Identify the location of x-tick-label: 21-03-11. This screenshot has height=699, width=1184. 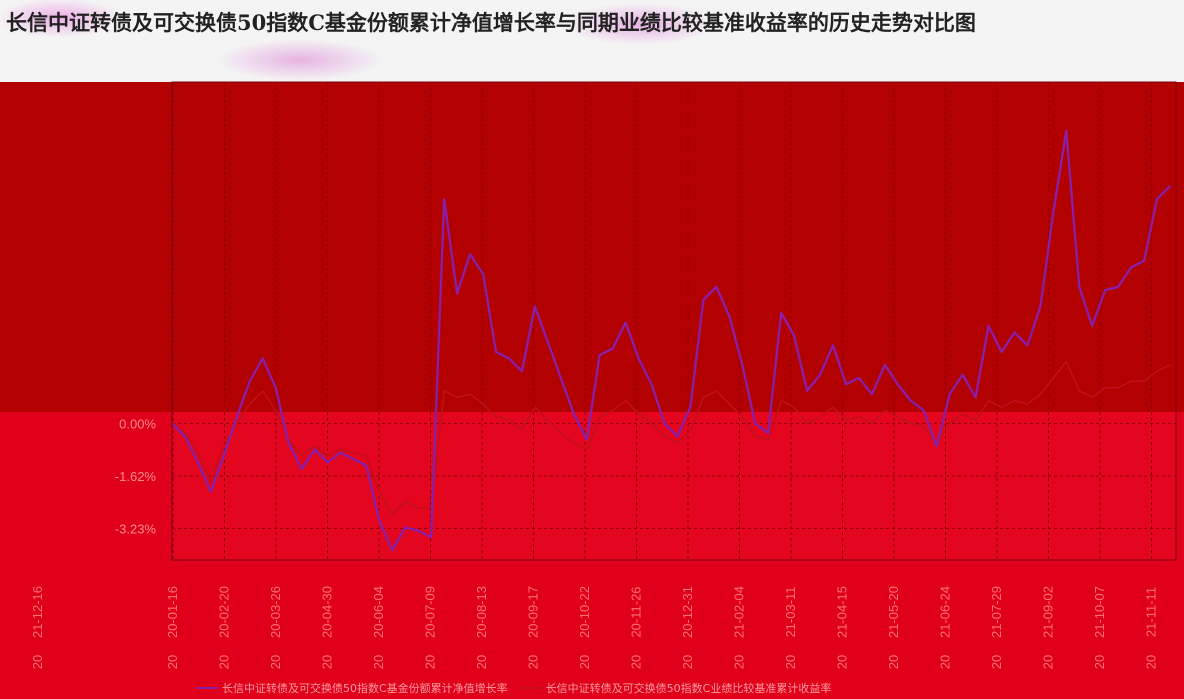
(790, 611).